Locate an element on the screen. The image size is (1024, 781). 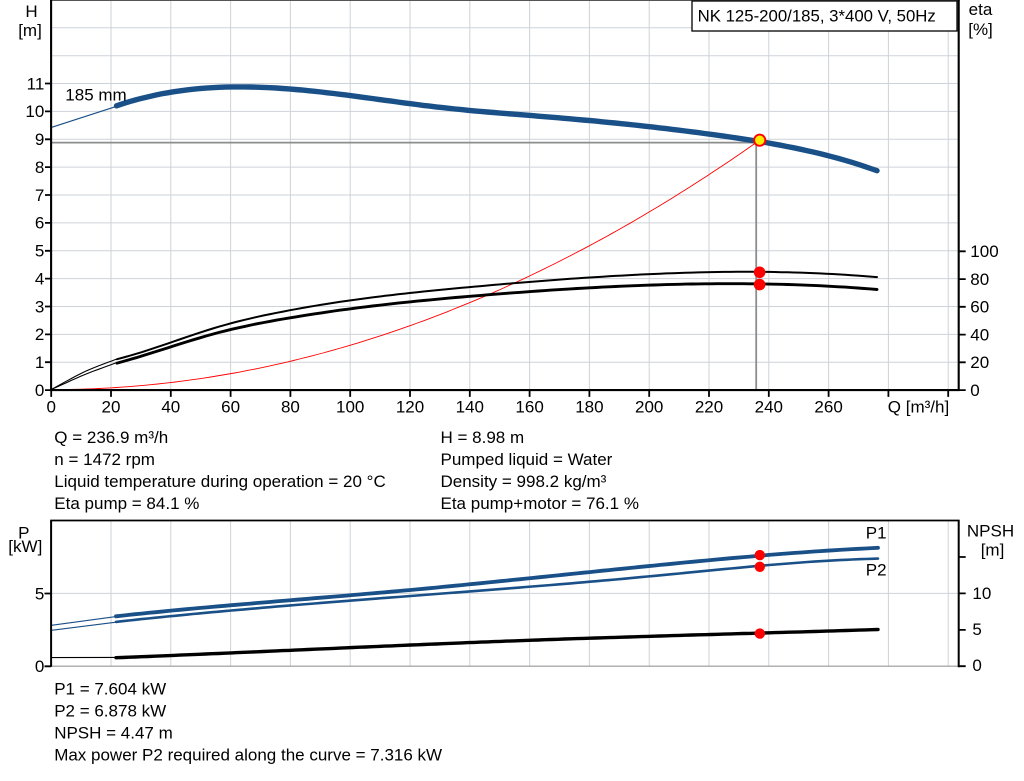
svg-text: 1 is located at coordinates (39, 362).